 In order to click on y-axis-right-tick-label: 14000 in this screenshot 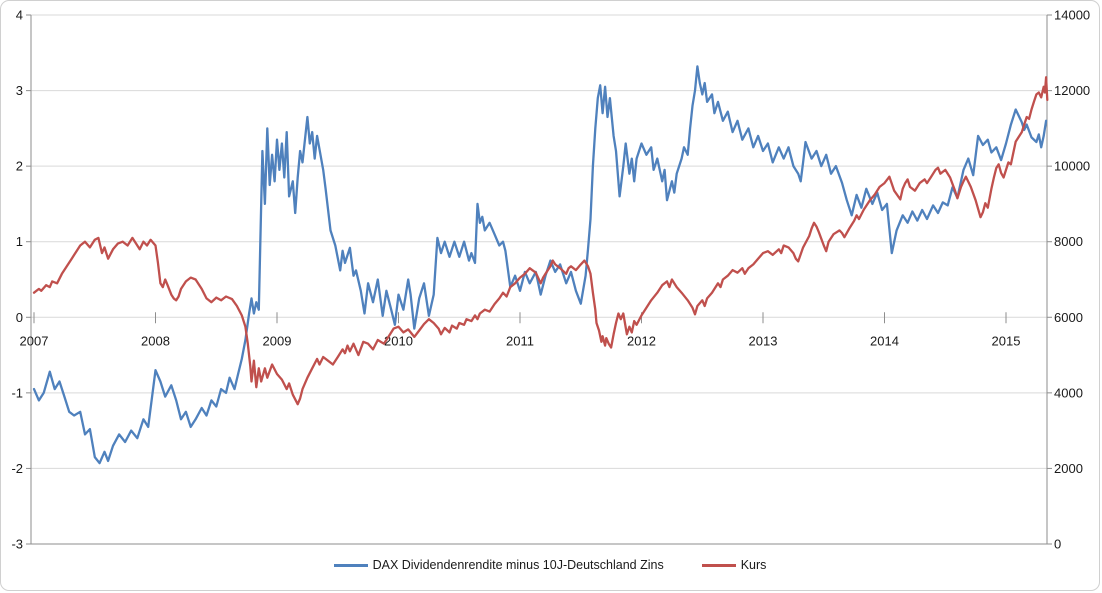, I will do `click(1072, 15)`.